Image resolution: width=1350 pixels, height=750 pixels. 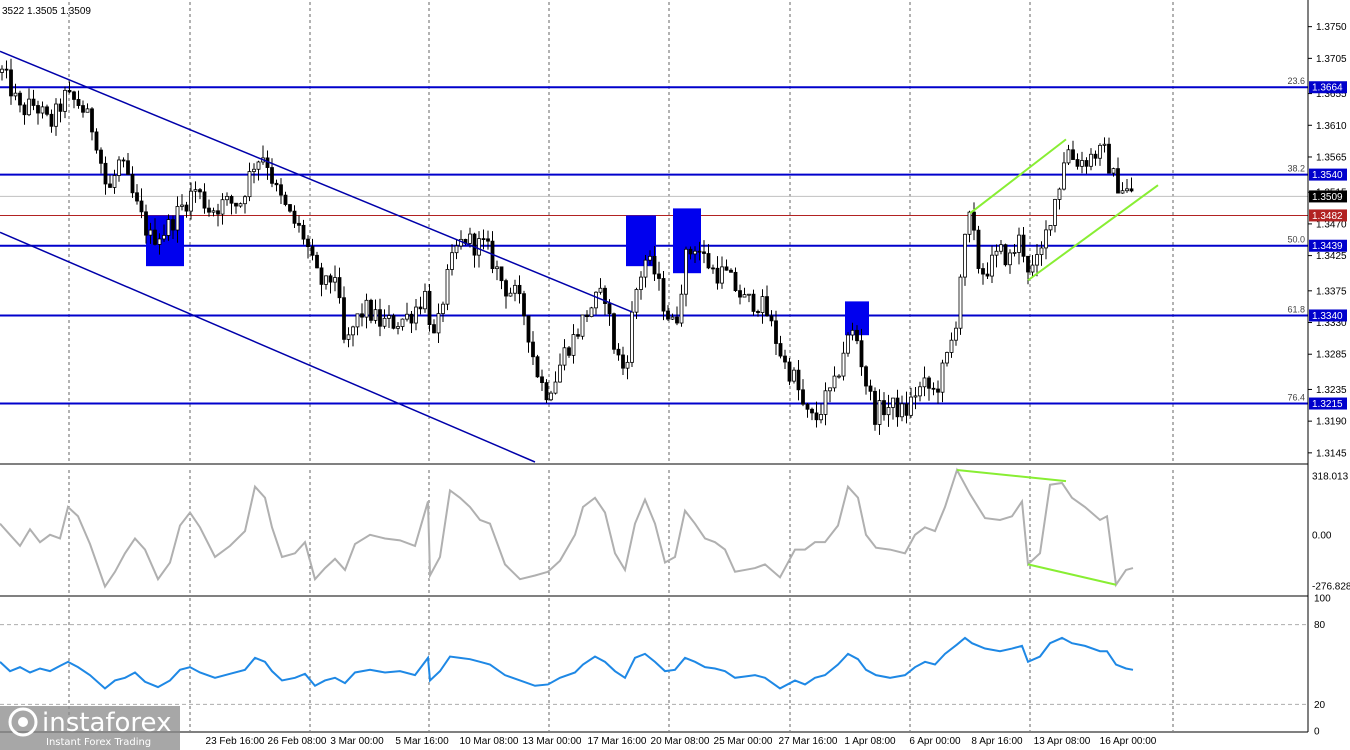 I want to click on cci-line, so click(x=567, y=528).